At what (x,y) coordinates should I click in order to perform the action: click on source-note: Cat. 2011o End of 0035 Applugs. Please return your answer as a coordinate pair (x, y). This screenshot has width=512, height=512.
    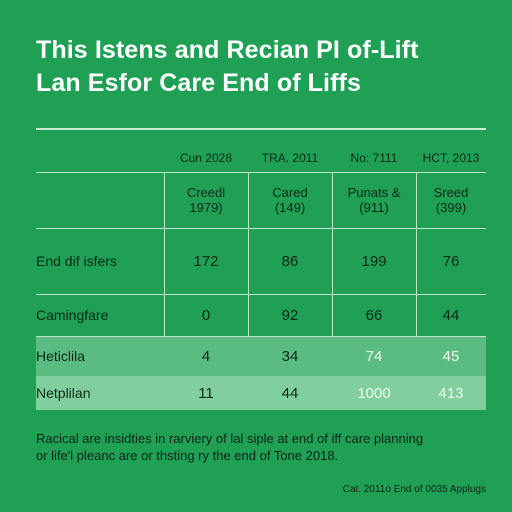
    Looking at the image, I should click on (414, 489).